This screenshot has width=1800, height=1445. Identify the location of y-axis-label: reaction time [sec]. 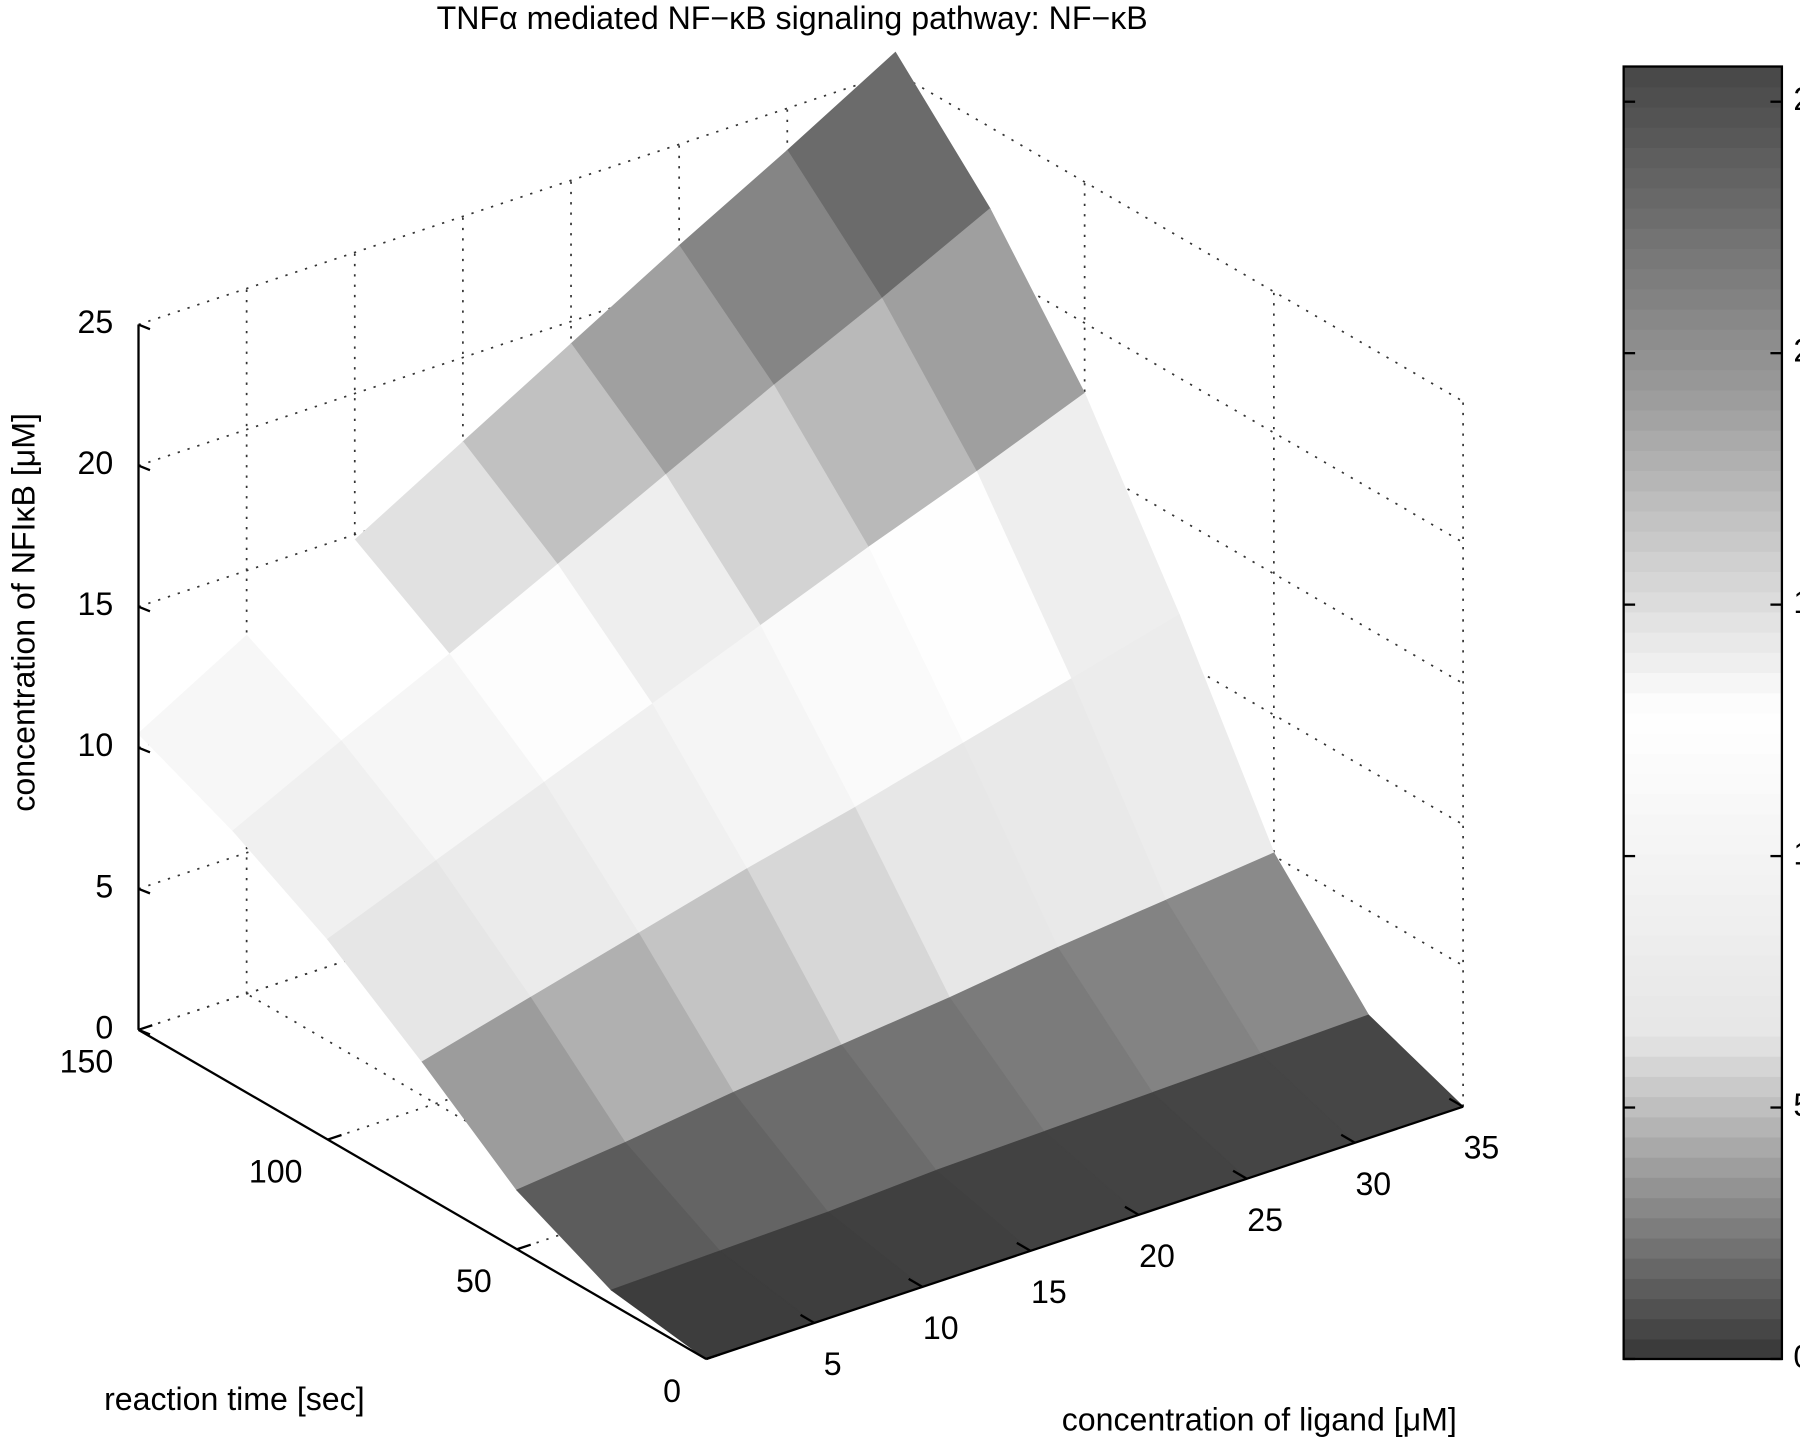
(234, 1399).